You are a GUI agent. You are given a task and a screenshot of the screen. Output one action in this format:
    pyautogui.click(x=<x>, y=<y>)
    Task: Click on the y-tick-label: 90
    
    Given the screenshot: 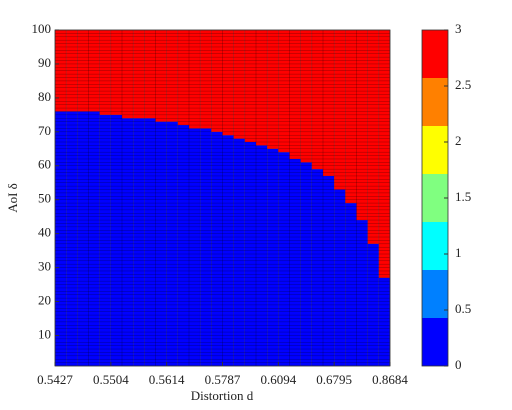 What is the action you would take?
    pyautogui.click(x=44, y=62)
    